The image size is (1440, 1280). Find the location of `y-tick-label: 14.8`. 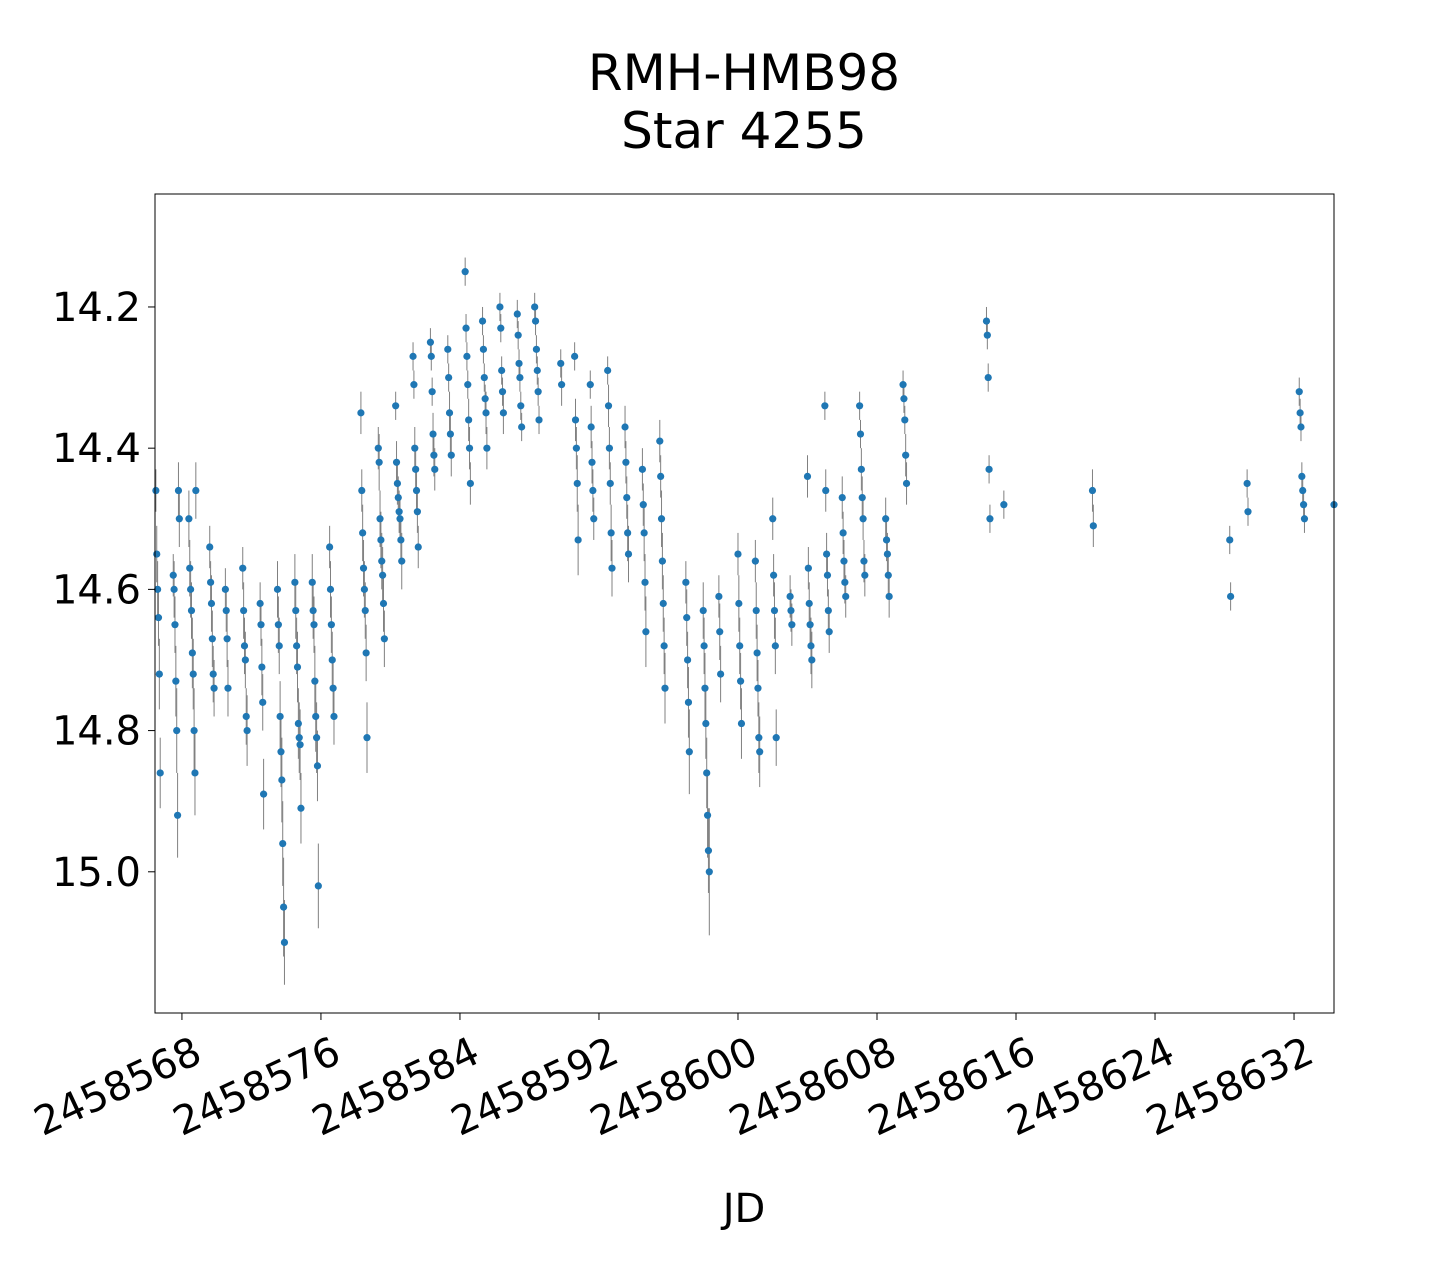

y-tick-label: 14.8 is located at coordinates (96, 732).